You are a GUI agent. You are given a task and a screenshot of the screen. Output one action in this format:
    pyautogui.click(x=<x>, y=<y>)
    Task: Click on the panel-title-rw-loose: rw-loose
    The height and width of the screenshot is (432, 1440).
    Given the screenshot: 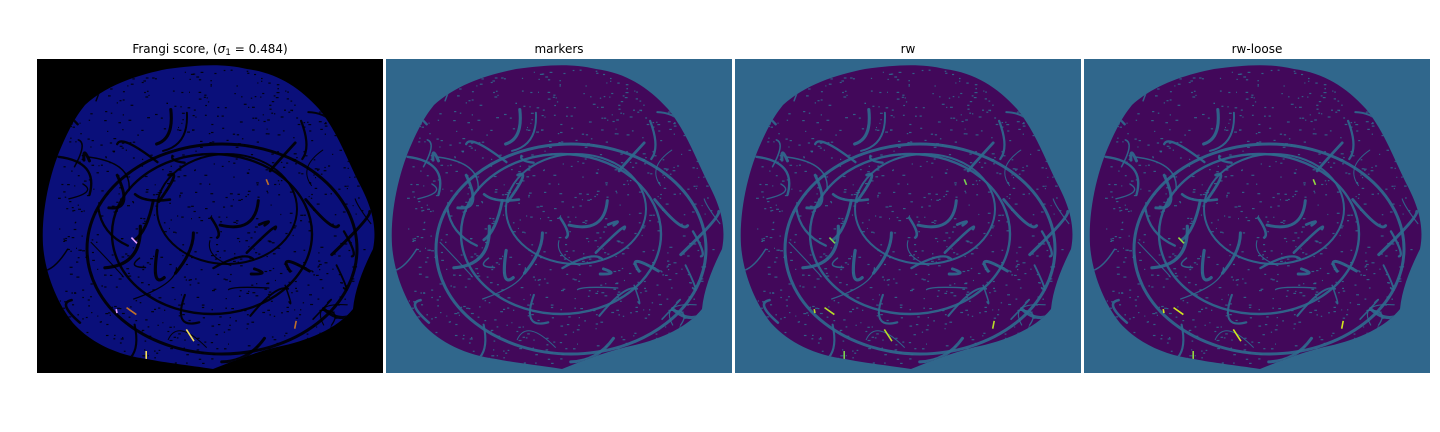 What is the action you would take?
    pyautogui.click(x=1257, y=49)
    